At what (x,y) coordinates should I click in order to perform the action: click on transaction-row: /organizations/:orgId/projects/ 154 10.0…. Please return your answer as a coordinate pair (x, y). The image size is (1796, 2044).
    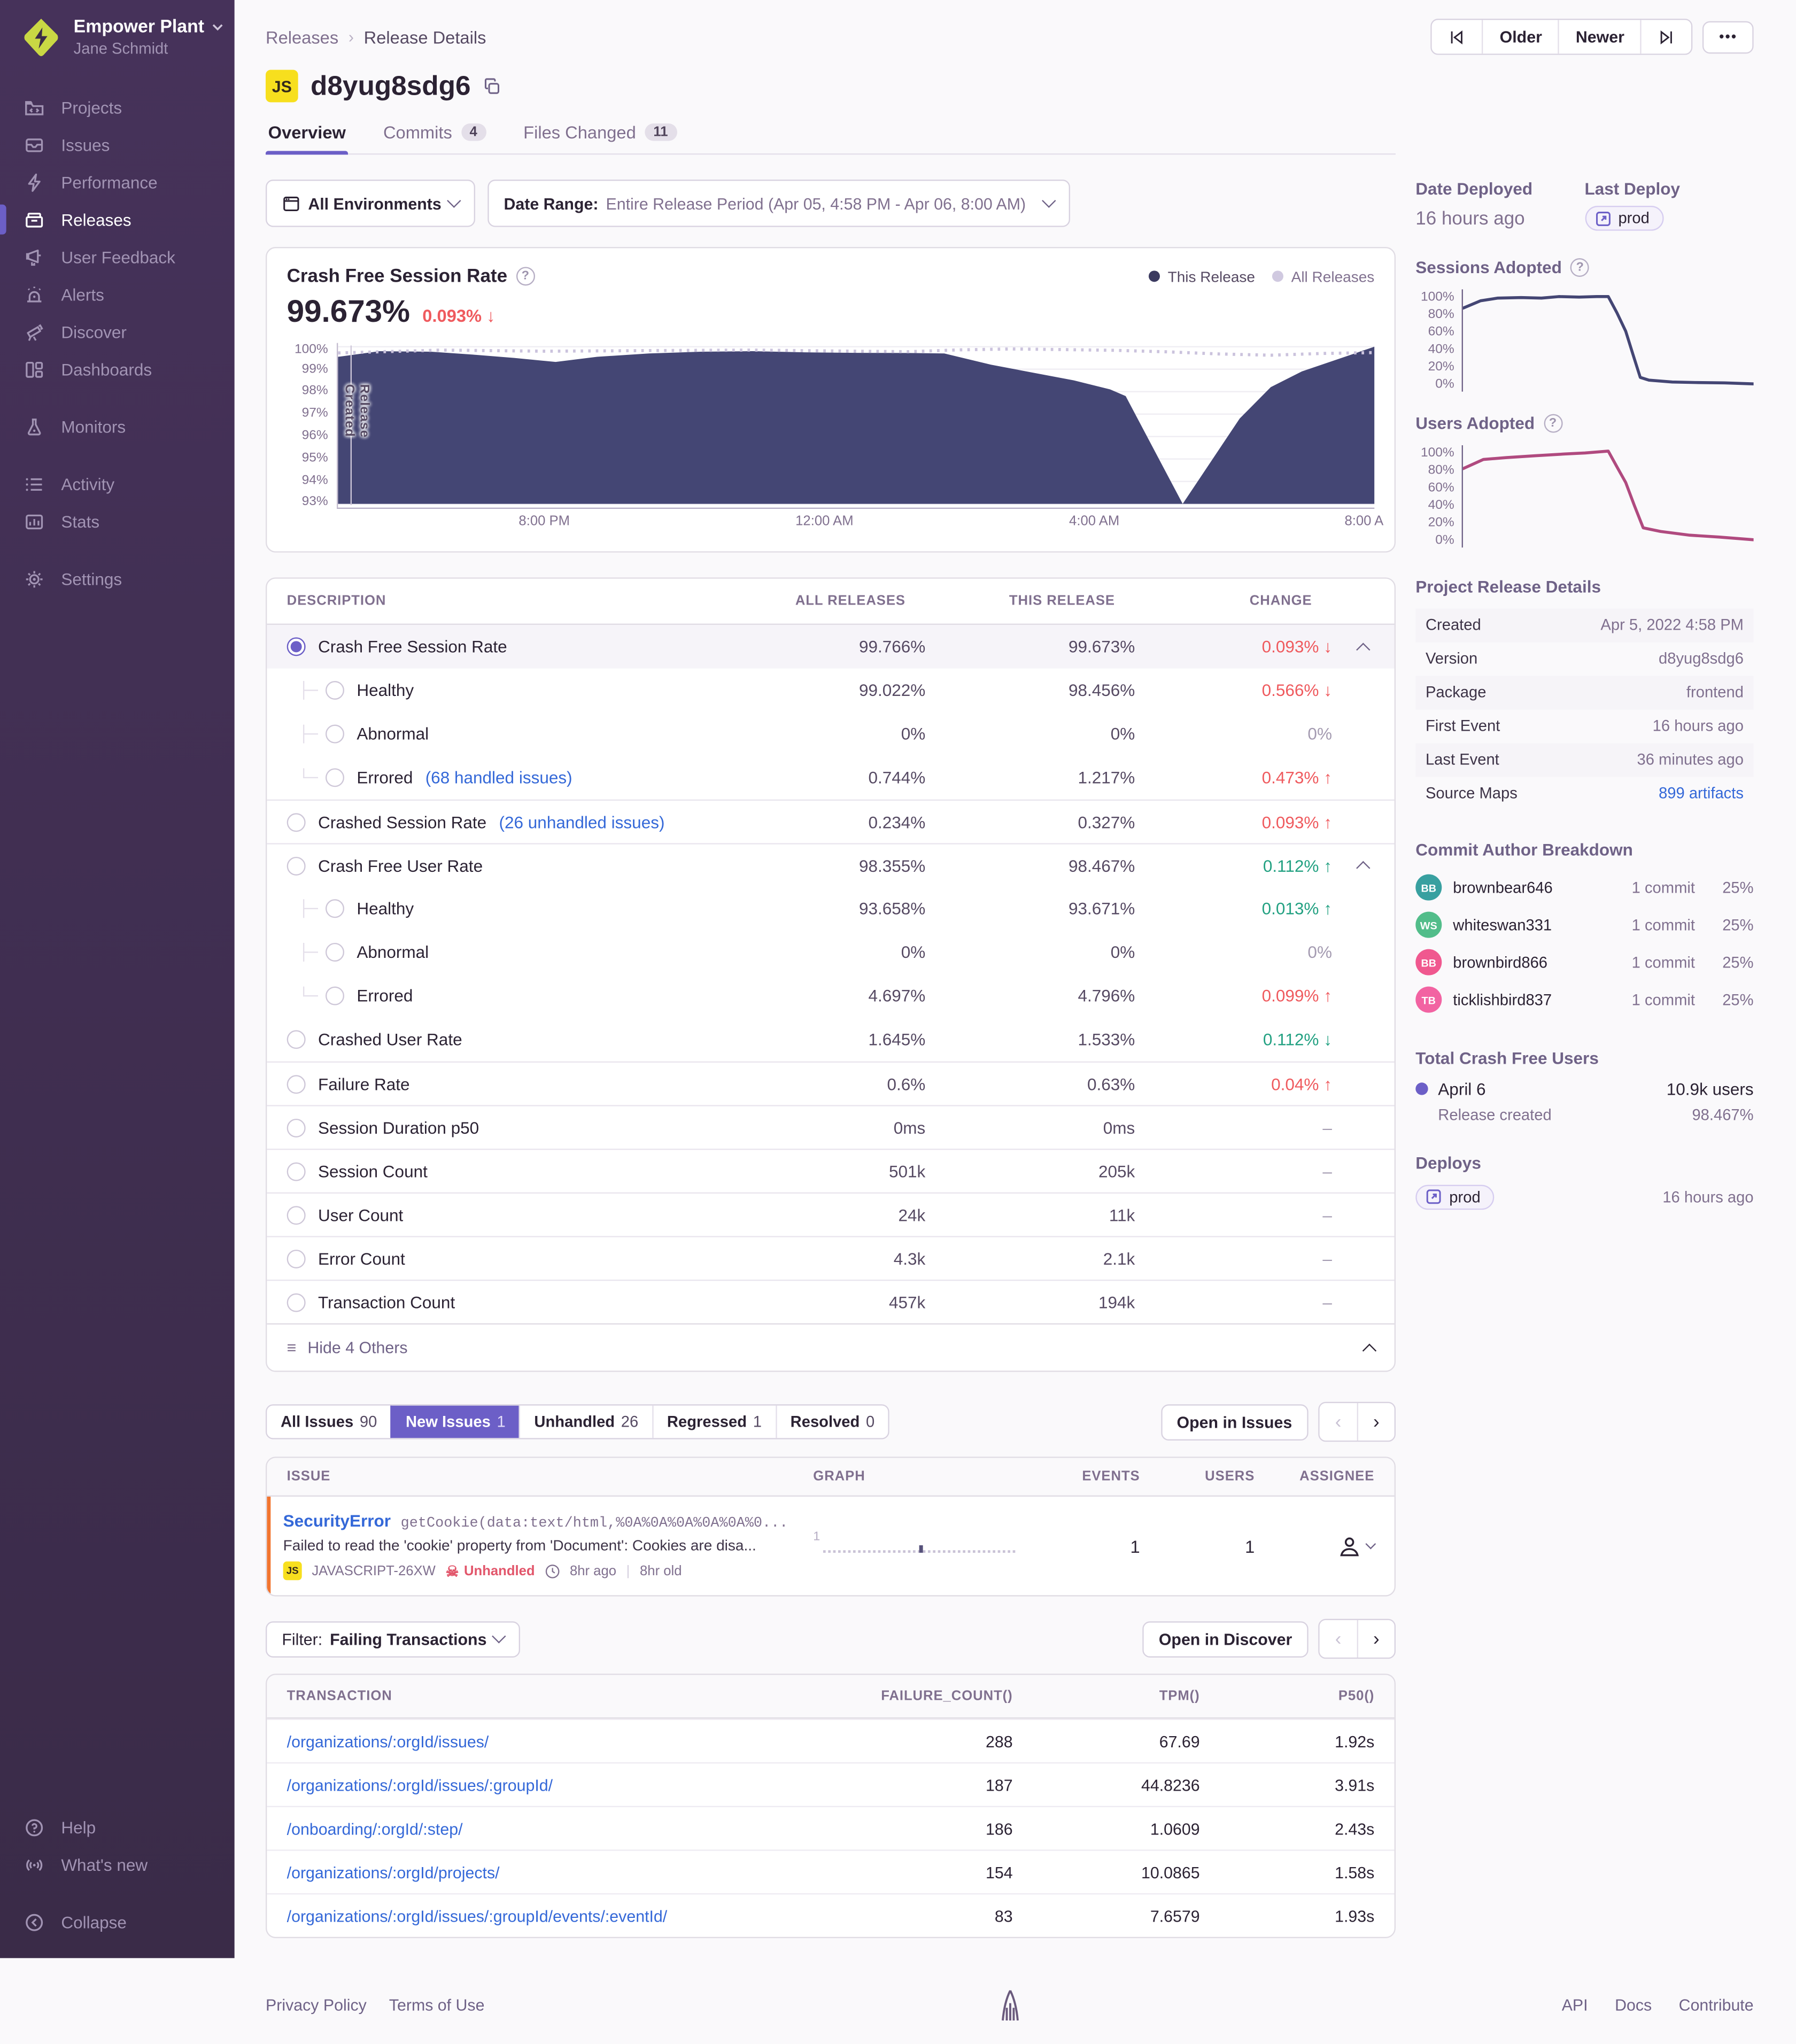
    Looking at the image, I should click on (831, 1871).